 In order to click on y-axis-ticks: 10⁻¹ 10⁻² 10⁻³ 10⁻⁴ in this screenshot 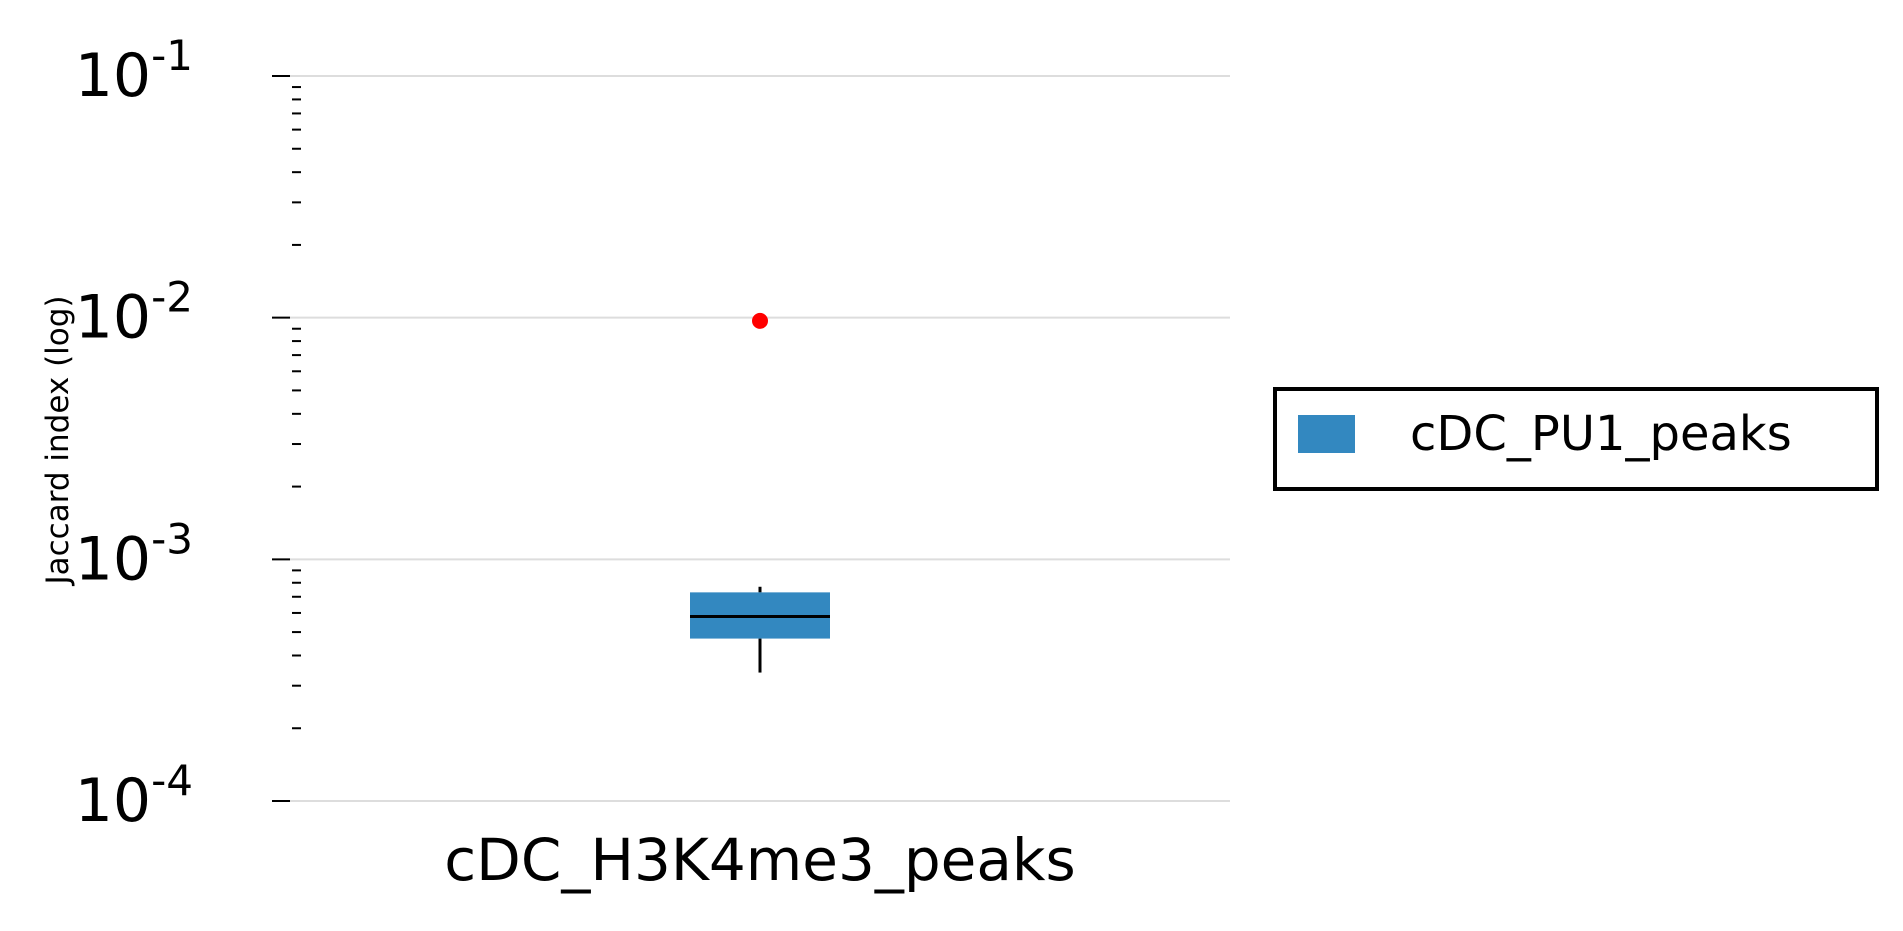, I will do `click(182, 433)`.